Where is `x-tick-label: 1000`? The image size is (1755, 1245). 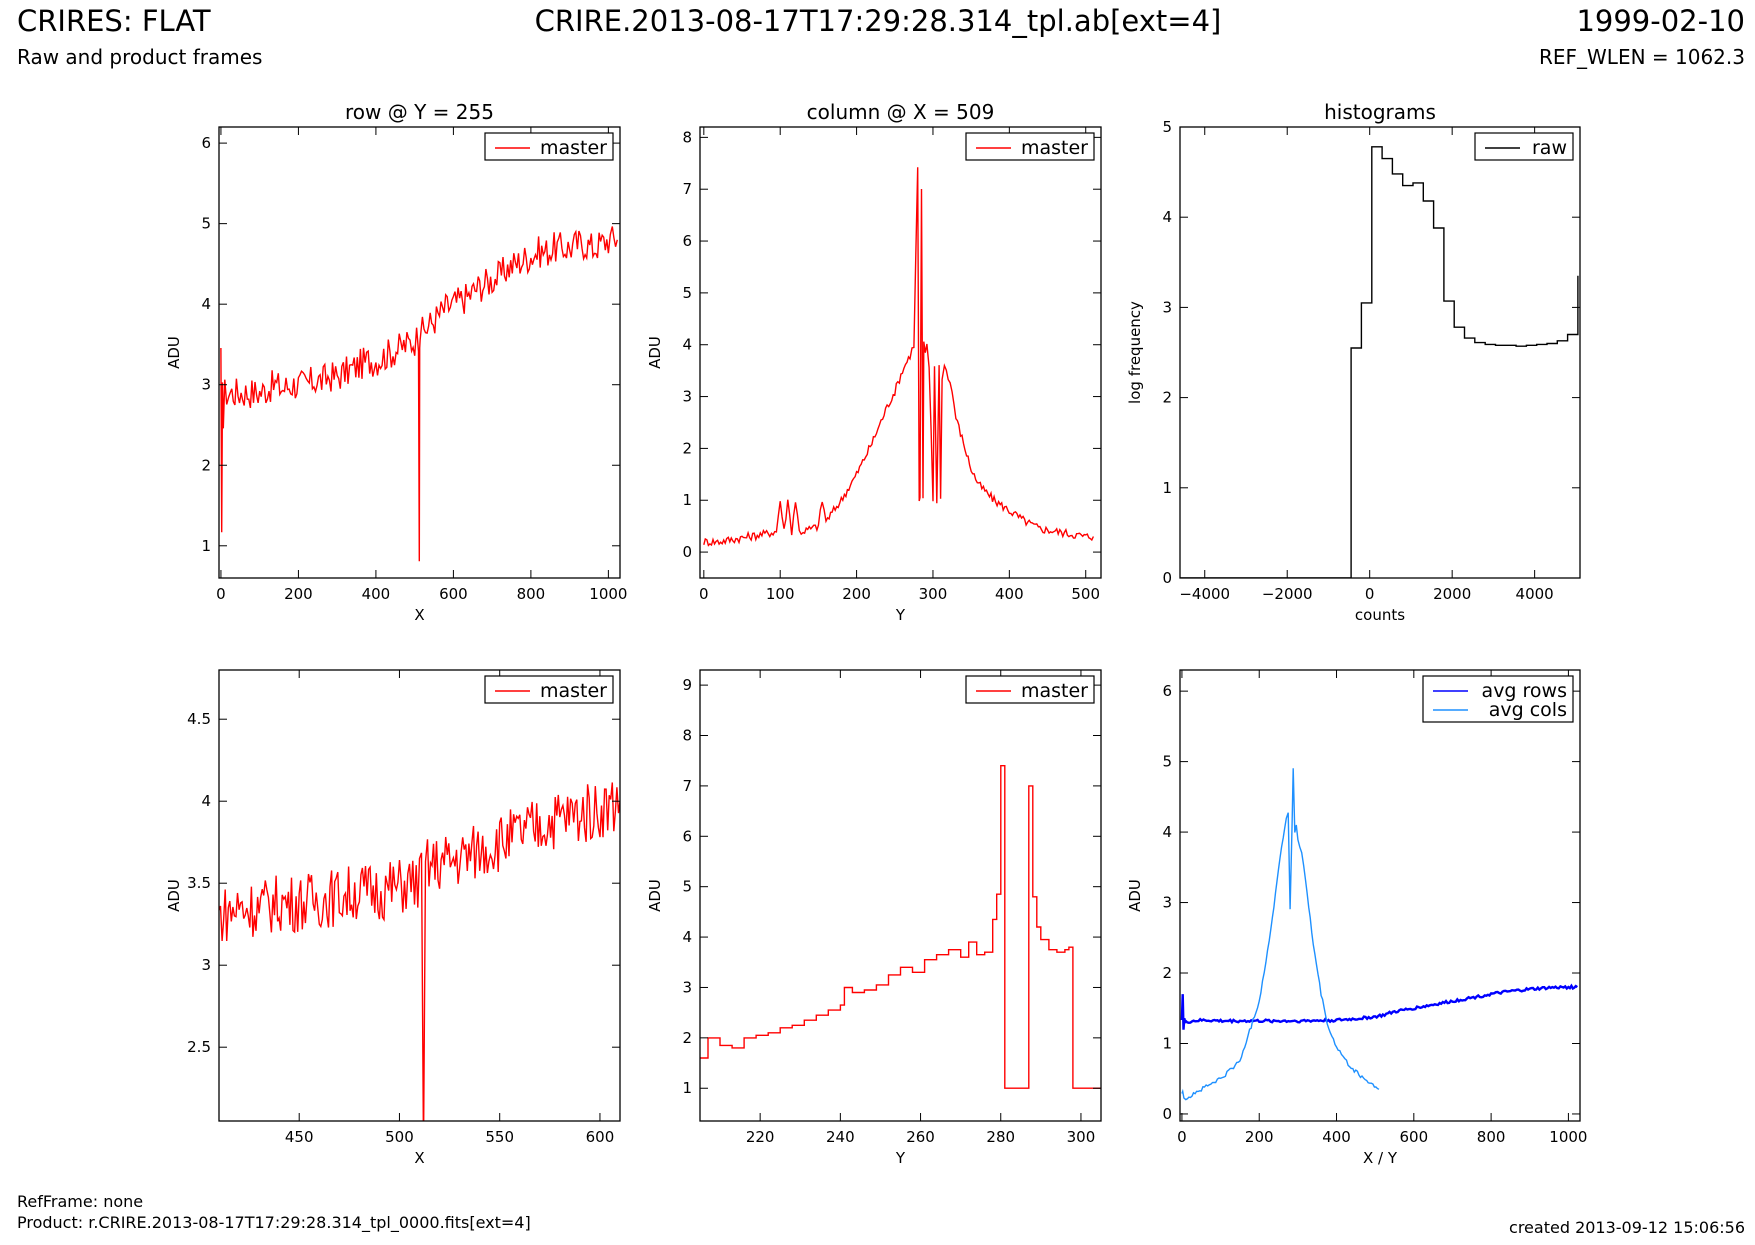 x-tick-label: 1000 is located at coordinates (1568, 1137).